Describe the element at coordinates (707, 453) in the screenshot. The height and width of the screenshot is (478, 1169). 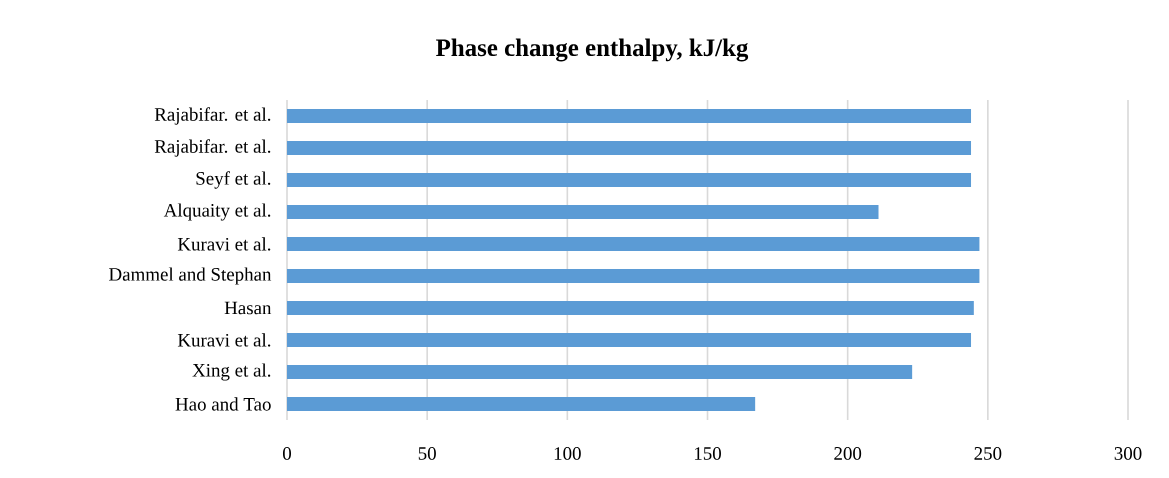
I see `x-tick-label: 150` at that location.